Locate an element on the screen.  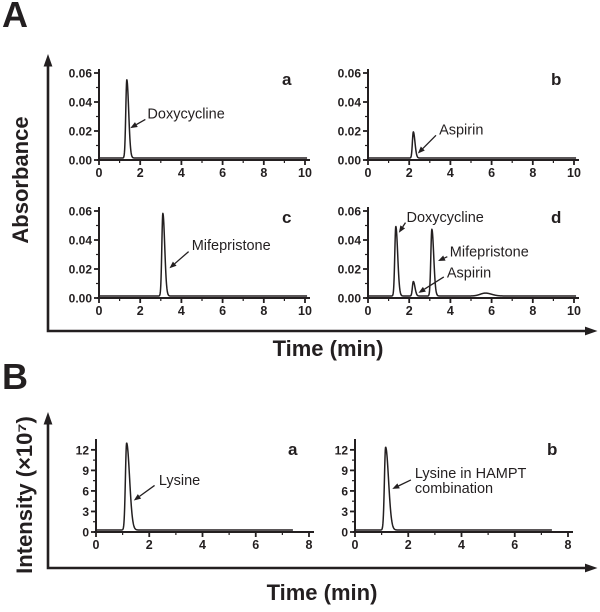
peak-annotation-label: combination is located at coordinates (454, 489).